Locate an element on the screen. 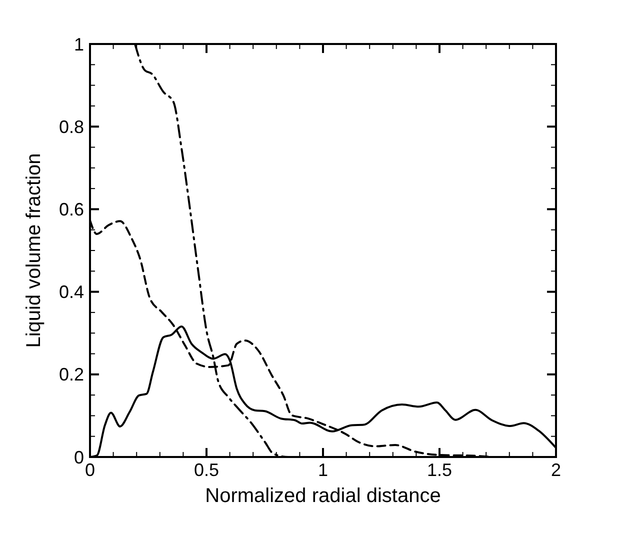 The image size is (619, 537). x-tick-label: 0.5 is located at coordinates (207, 470).